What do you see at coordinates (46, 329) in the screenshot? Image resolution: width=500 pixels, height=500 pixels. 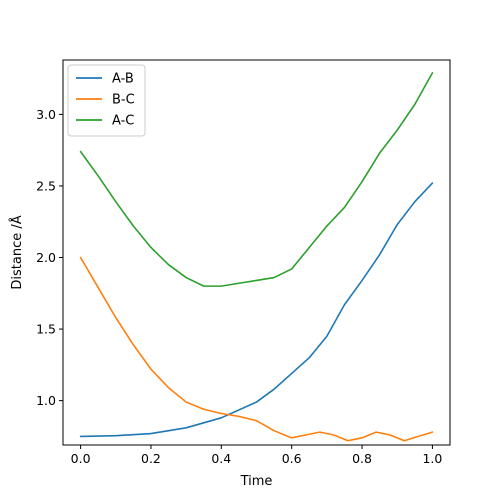 I see `y-tick-label: 1.5` at bounding box center [46, 329].